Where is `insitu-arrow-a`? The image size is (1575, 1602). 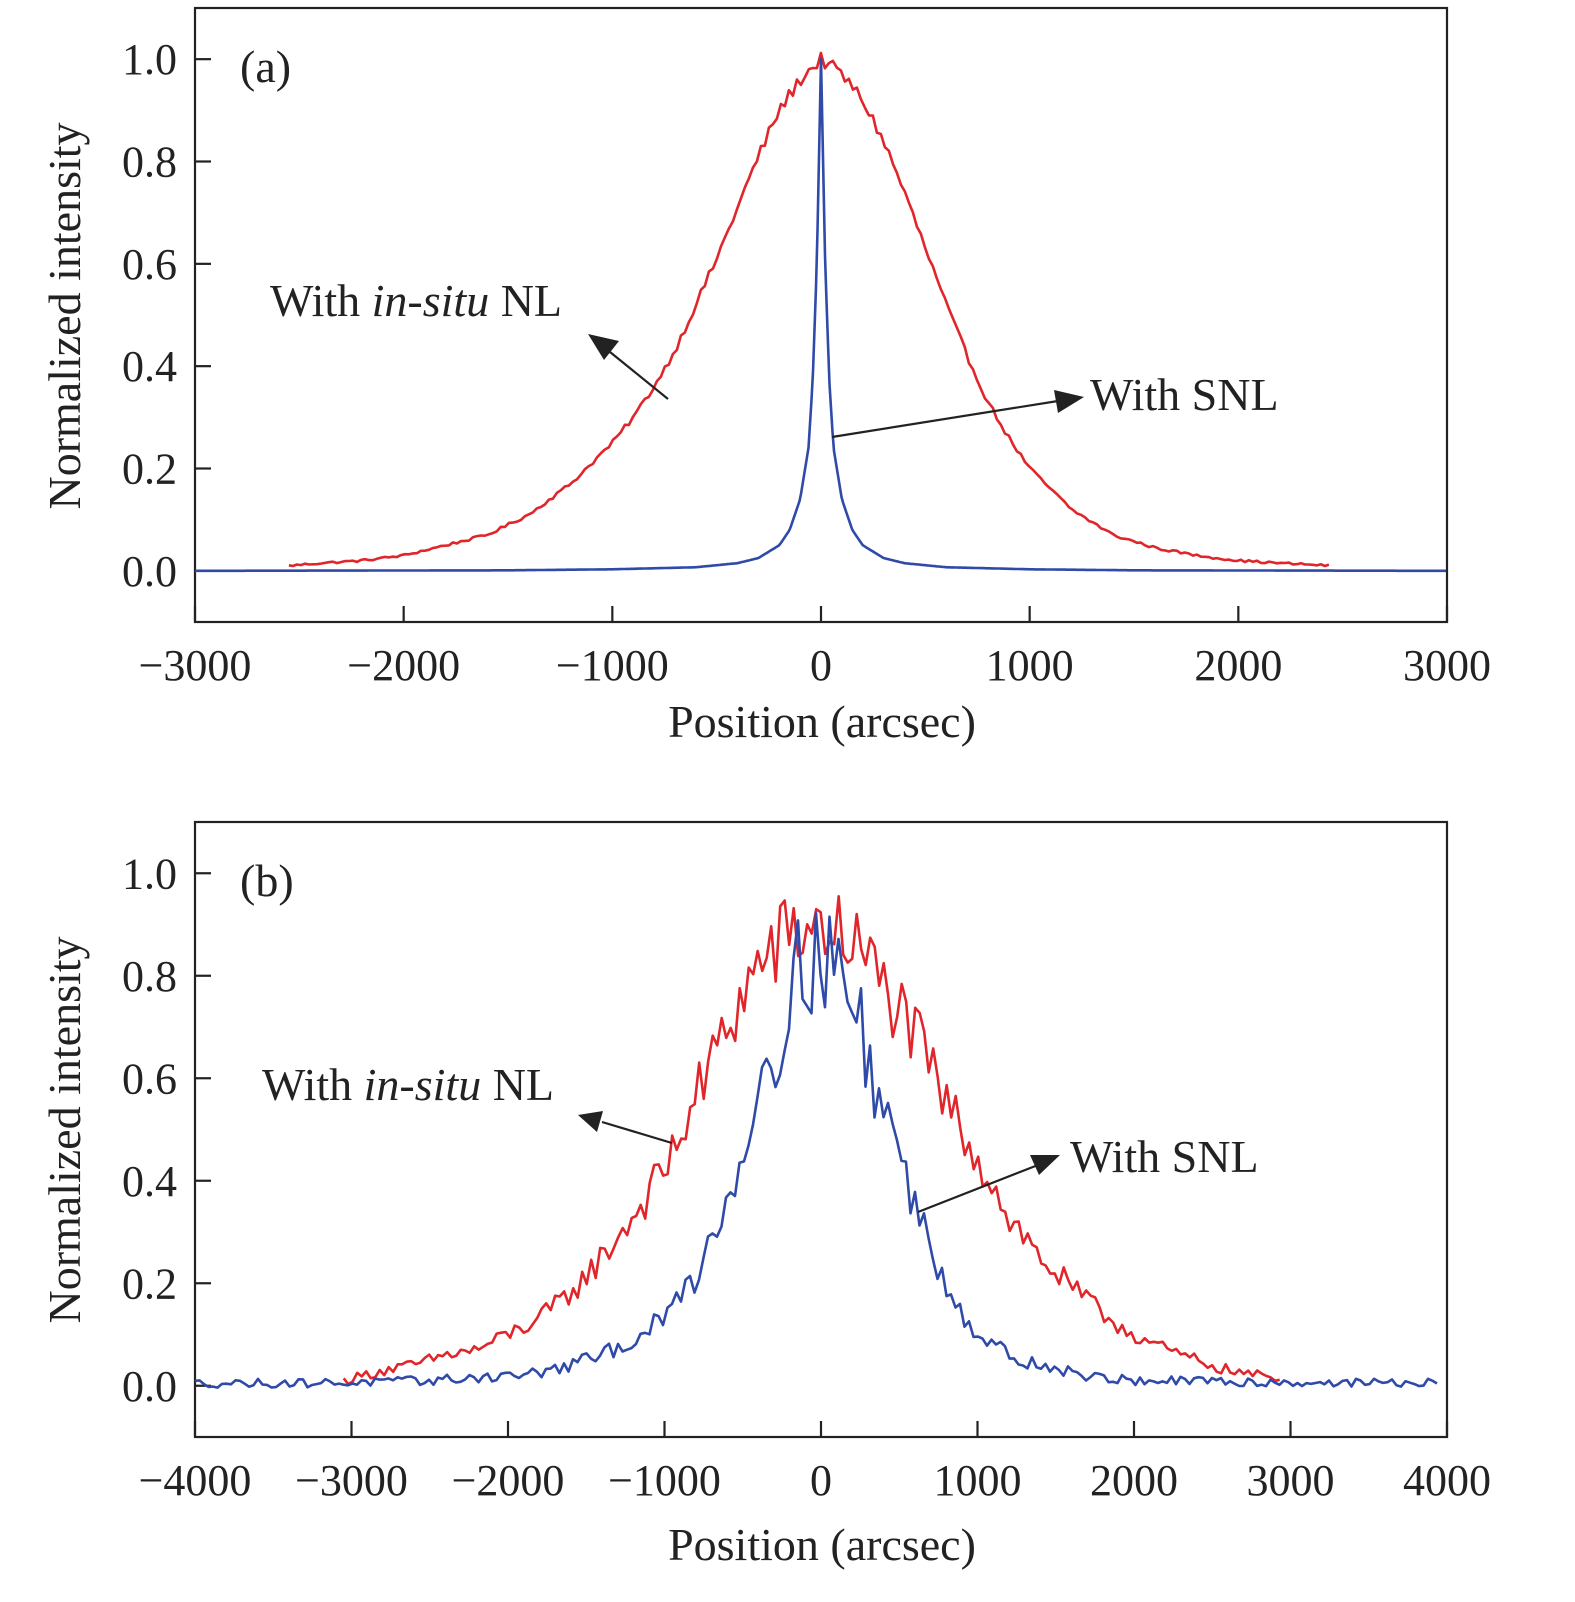
insitu-arrow-a is located at coordinates (639, 375).